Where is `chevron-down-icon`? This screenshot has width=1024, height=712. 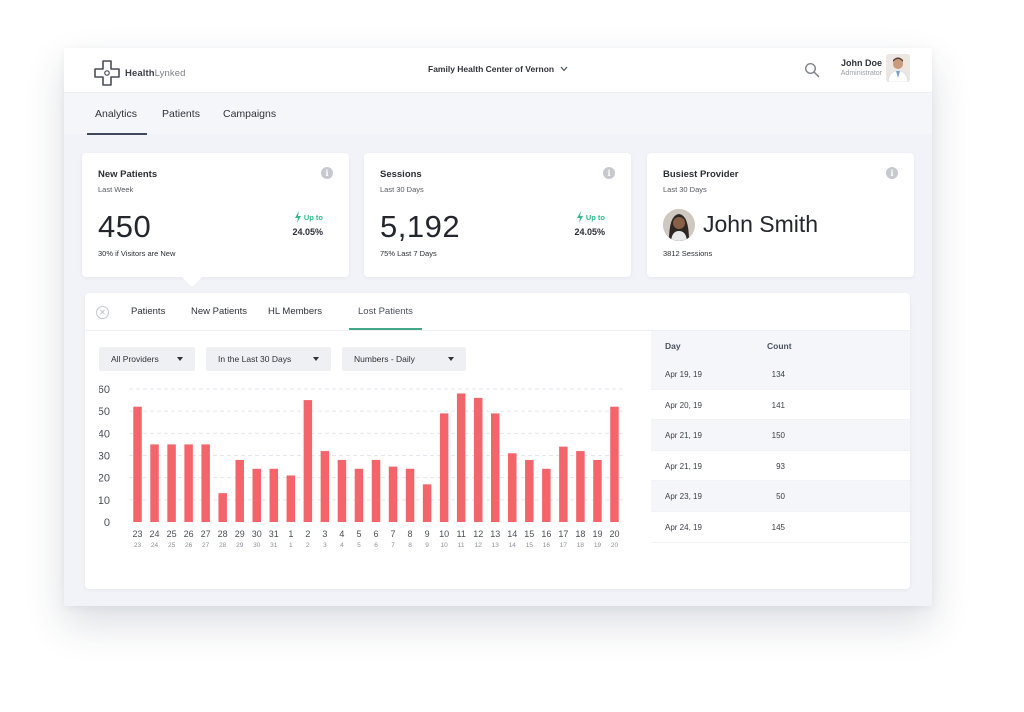
chevron-down-icon is located at coordinates (564, 69).